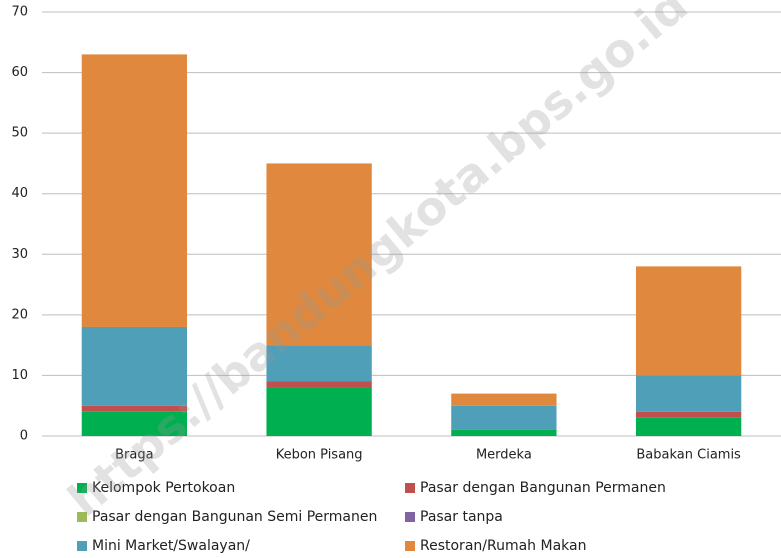 The height and width of the screenshot is (558, 781). Describe the element at coordinates (19, 12) in the screenshot. I see `y-tick-label: 70` at that location.